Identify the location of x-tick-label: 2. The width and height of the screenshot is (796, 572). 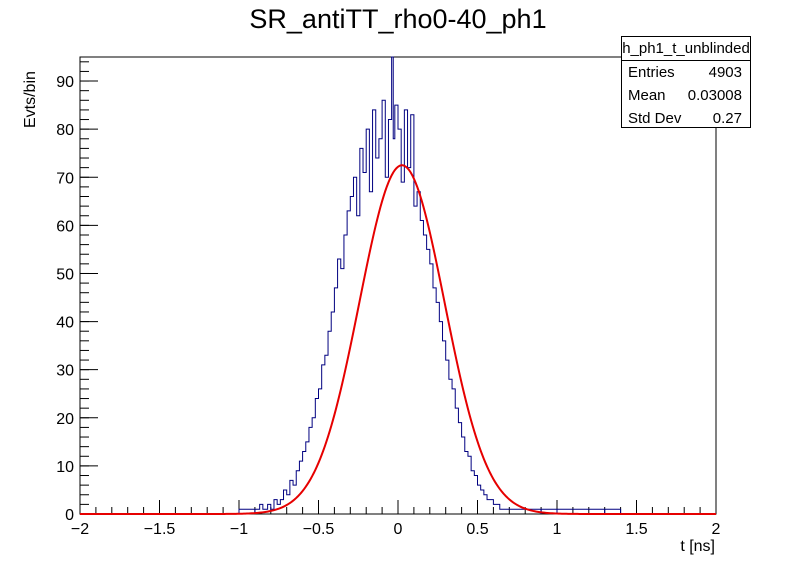
(716, 529).